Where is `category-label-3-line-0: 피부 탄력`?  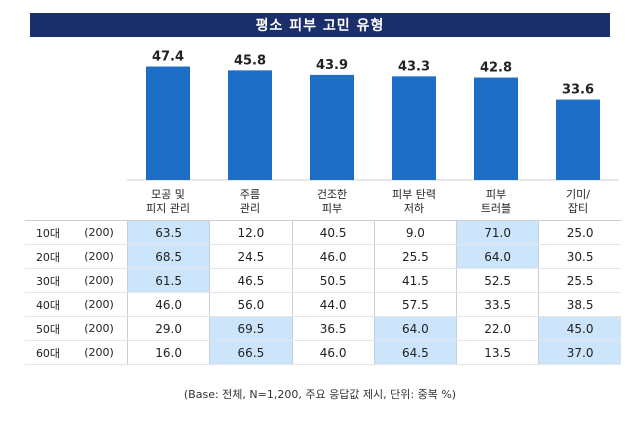 category-label-3-line-0: 피부 탄력 is located at coordinates (414, 194).